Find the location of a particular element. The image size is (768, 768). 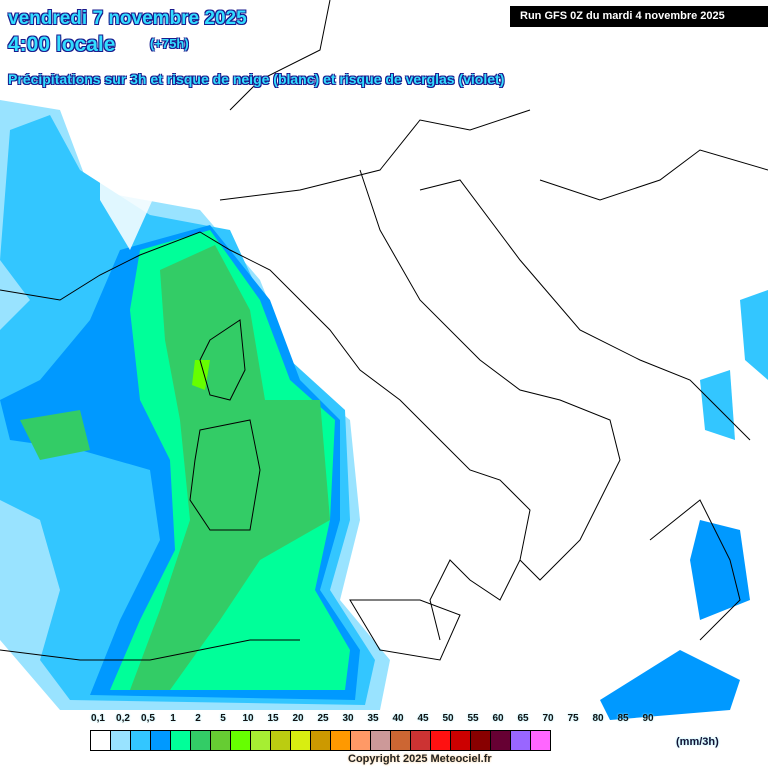

run-info: Run GFS 0Z du mardi 4 novembre 2025 is located at coordinates (639, 16).